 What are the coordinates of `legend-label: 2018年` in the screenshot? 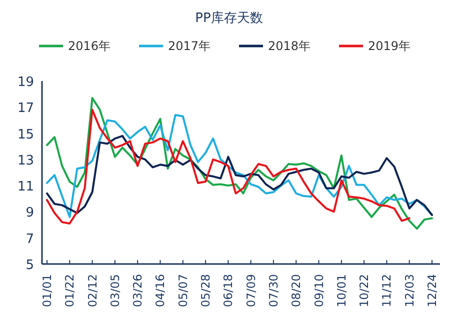 It's located at (289, 46).